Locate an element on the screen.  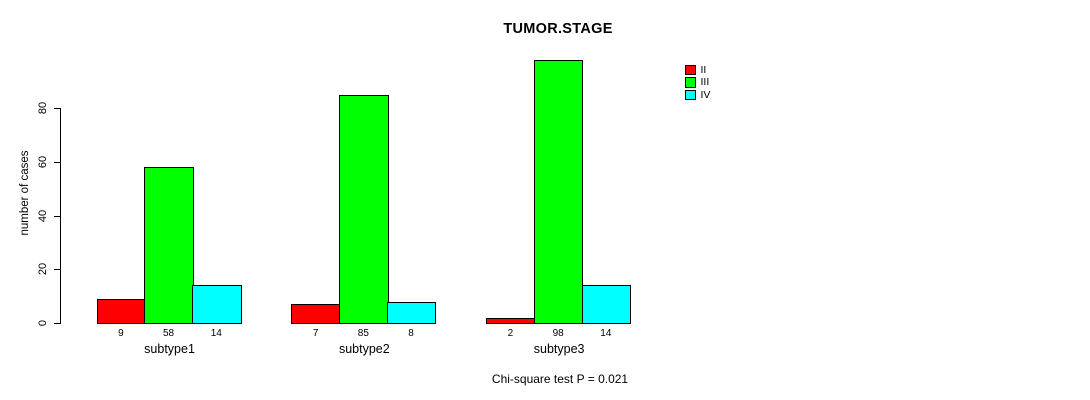
category-label-subtype3: subtype3 is located at coordinates (559, 349).